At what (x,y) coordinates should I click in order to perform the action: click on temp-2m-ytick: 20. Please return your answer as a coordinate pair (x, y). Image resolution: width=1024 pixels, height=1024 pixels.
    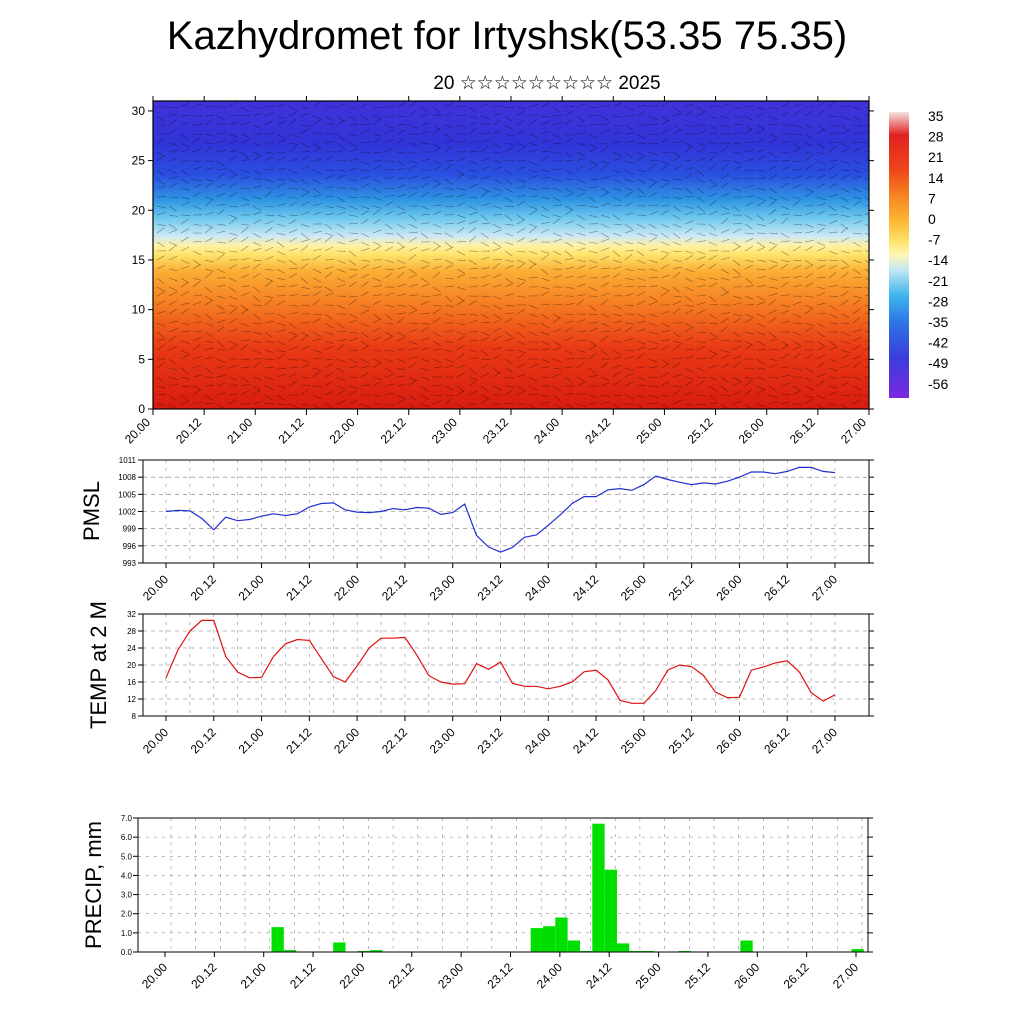
    Looking at the image, I should click on (131, 665).